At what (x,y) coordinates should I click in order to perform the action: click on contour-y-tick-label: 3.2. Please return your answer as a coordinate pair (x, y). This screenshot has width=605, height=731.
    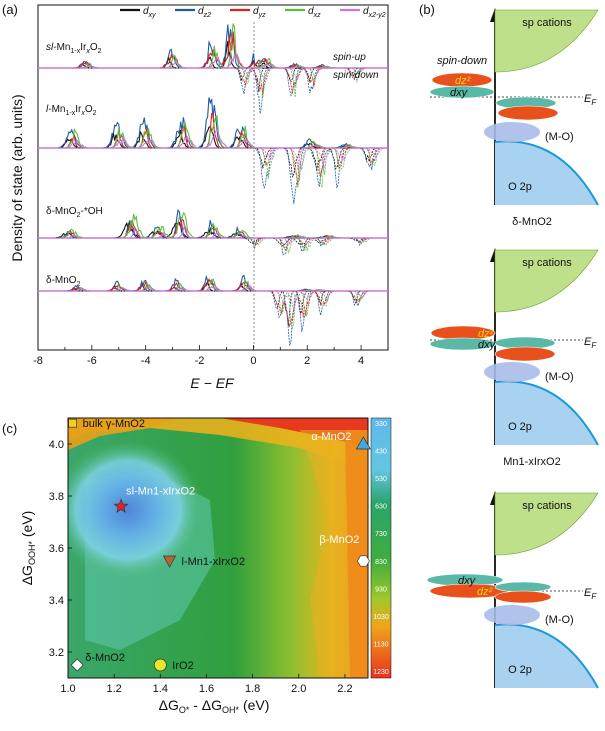
    Looking at the image, I should click on (56, 653).